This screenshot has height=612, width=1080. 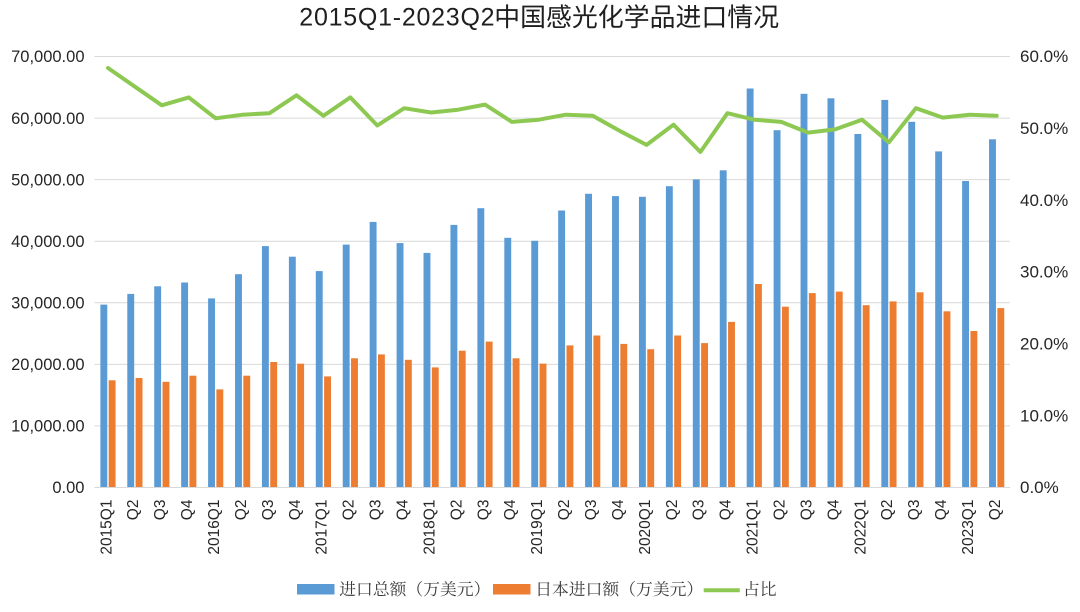 What do you see at coordinates (1044, 272) in the screenshot?
I see `svg-text: 30.0%` at bounding box center [1044, 272].